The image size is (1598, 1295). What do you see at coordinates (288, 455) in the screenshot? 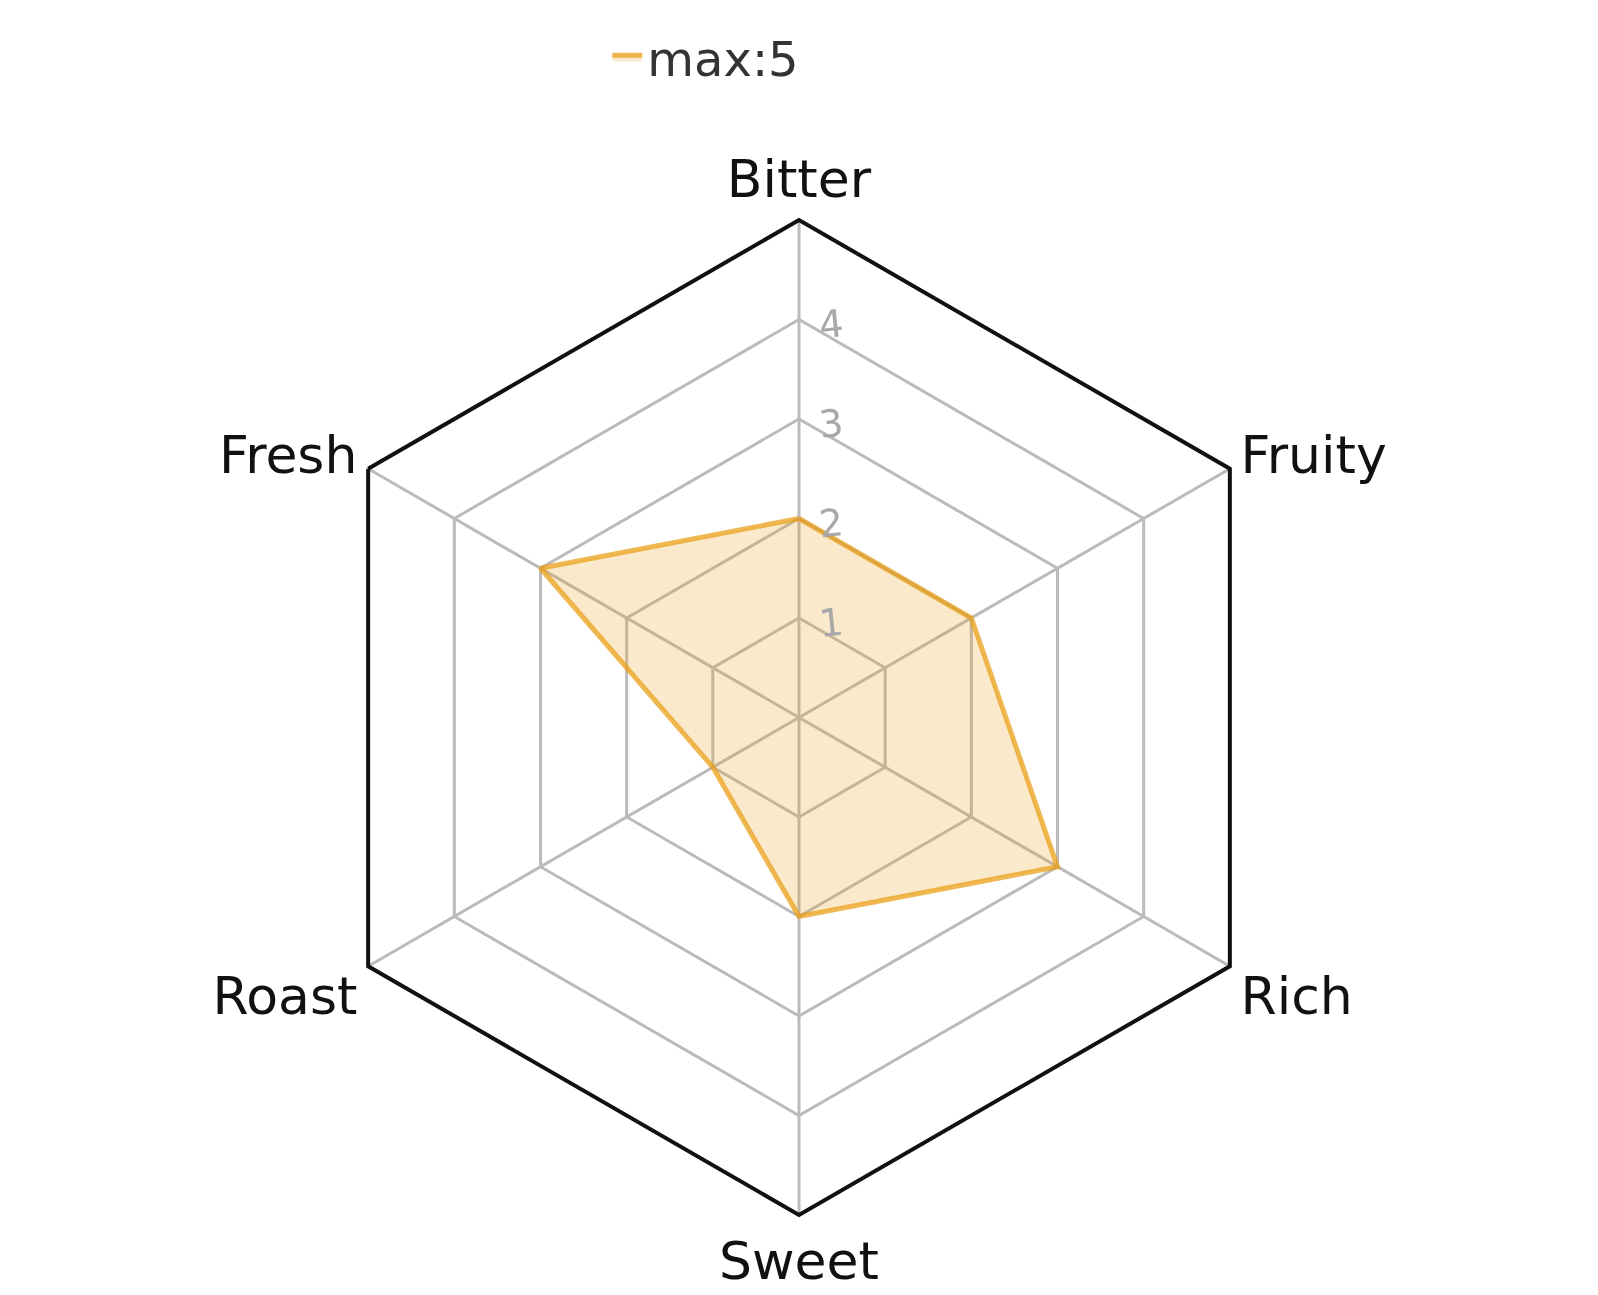
I see `spoke-label: Fresh` at bounding box center [288, 455].